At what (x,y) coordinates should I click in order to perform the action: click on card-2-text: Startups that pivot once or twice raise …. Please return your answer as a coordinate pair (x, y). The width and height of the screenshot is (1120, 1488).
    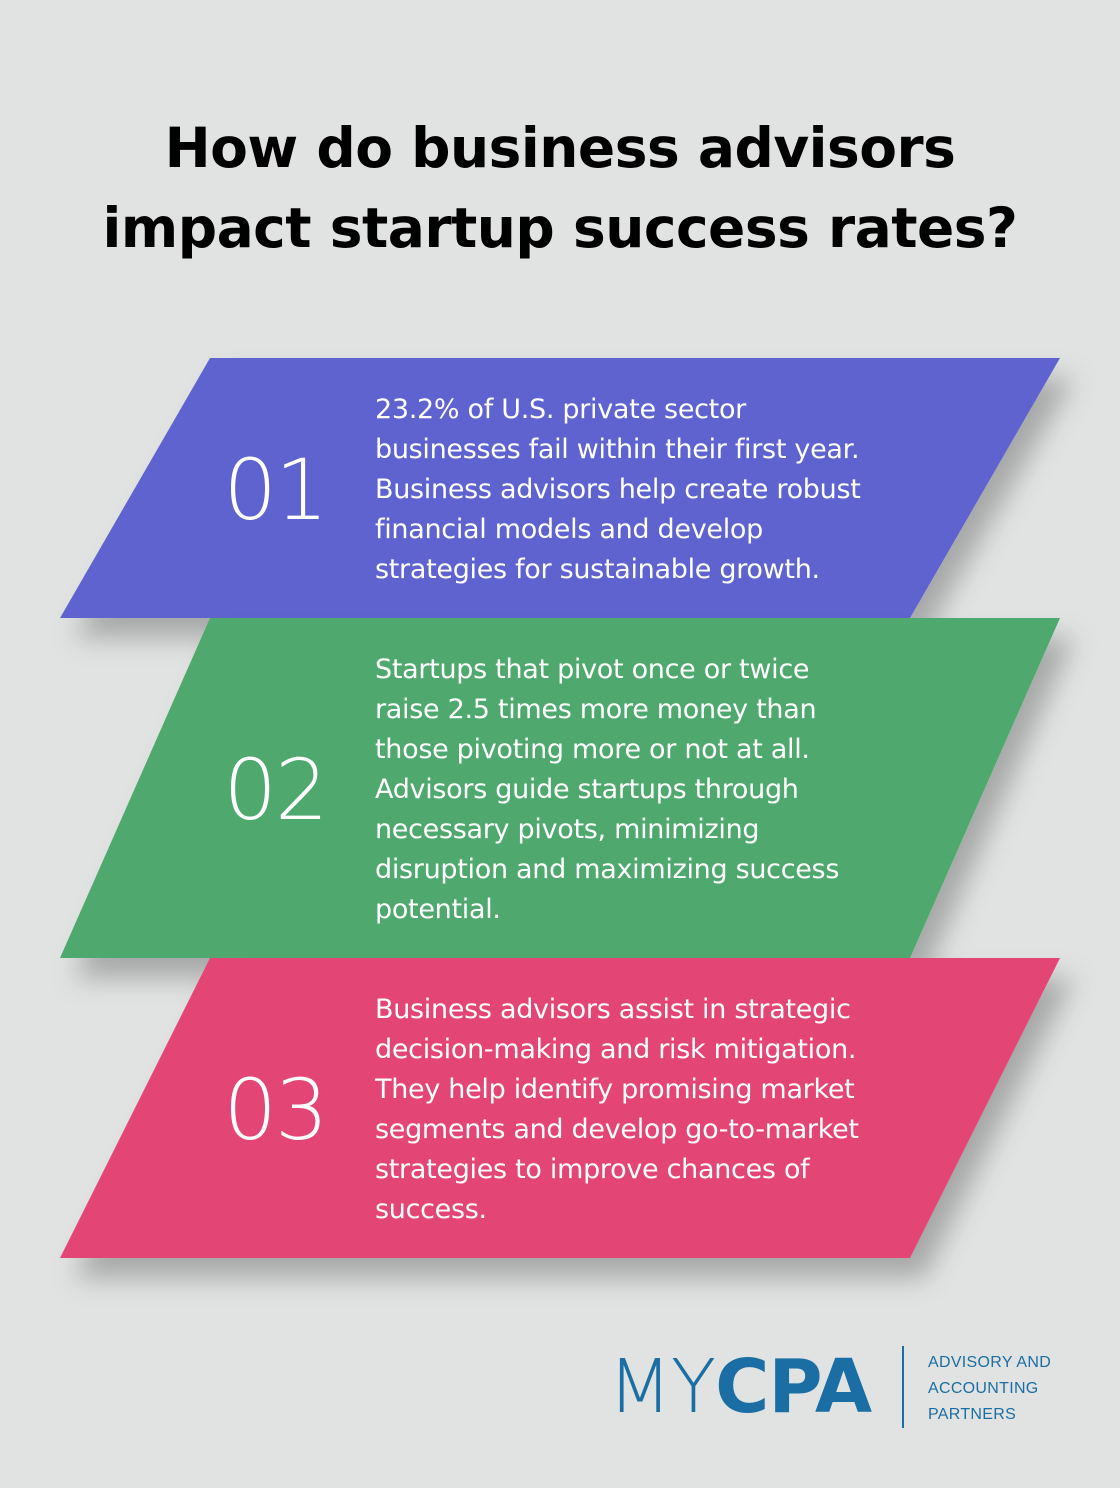
    Looking at the image, I should click on (645, 790).